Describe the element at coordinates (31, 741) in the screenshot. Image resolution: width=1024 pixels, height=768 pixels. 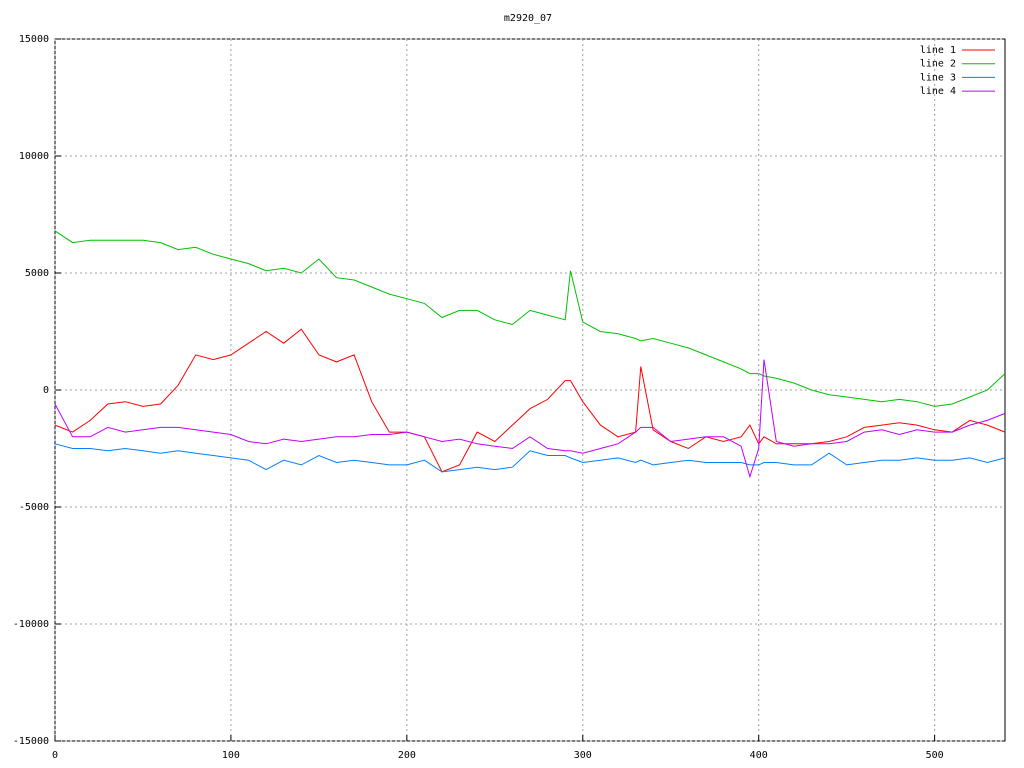
I see `y-tick-label: -15000` at that location.